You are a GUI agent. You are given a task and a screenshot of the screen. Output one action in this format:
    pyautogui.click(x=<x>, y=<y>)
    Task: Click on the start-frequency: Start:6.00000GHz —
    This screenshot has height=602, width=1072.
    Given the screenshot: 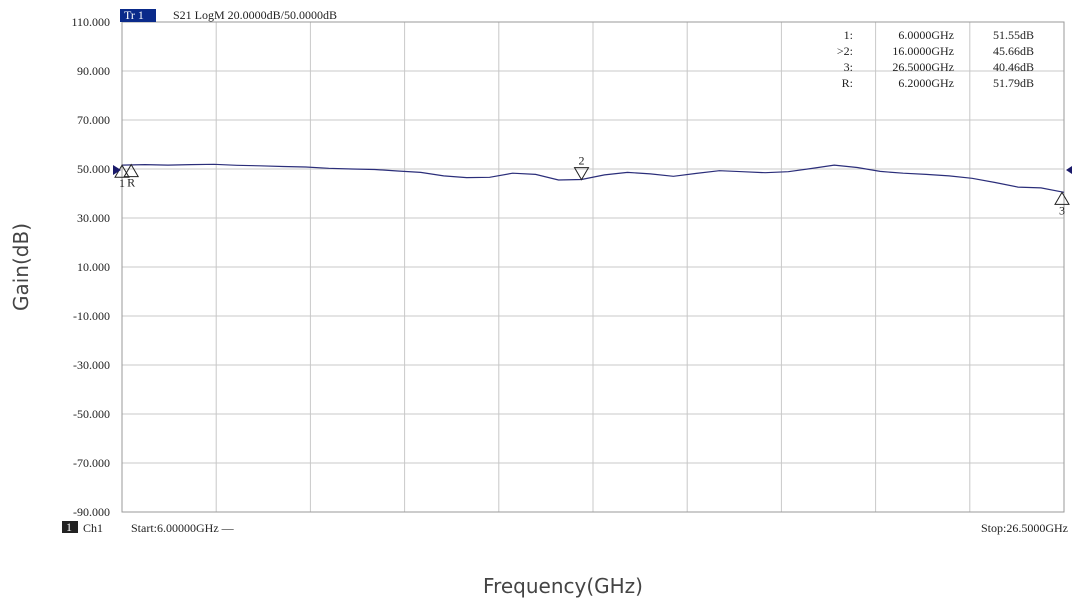 What is the action you would take?
    pyautogui.click(x=183, y=528)
    